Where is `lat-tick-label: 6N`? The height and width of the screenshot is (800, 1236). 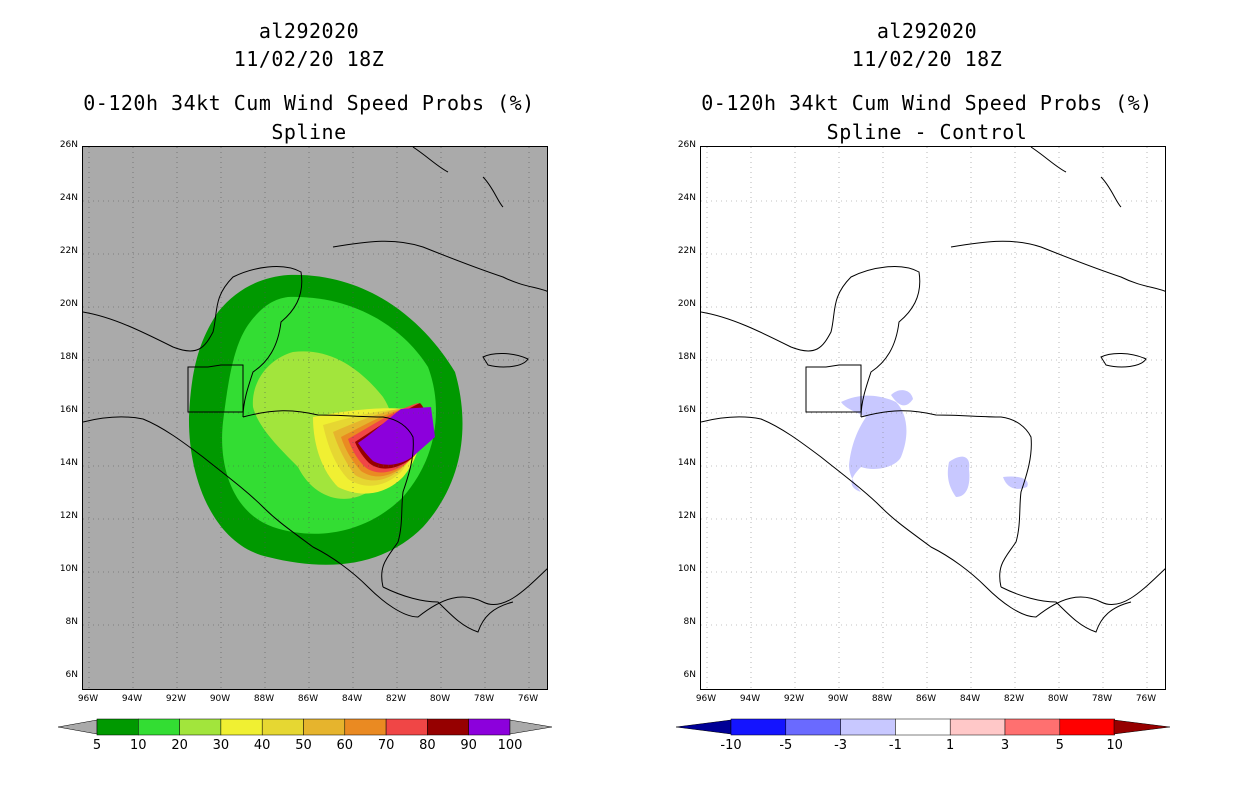 lat-tick-label: 6N is located at coordinates (71, 675).